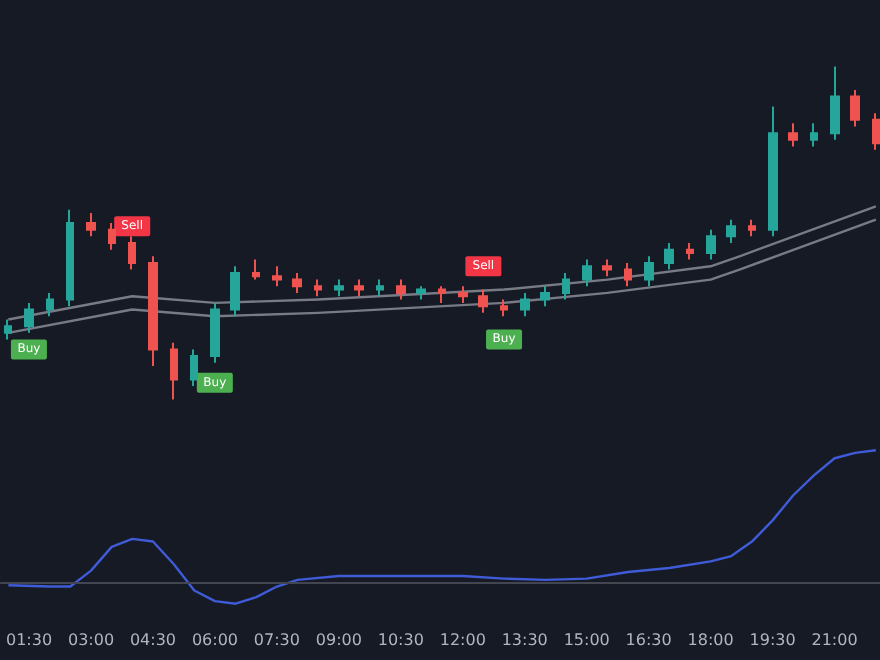 This screenshot has height=660, width=880. I want to click on x-tick-label: 07:30, so click(276, 640).